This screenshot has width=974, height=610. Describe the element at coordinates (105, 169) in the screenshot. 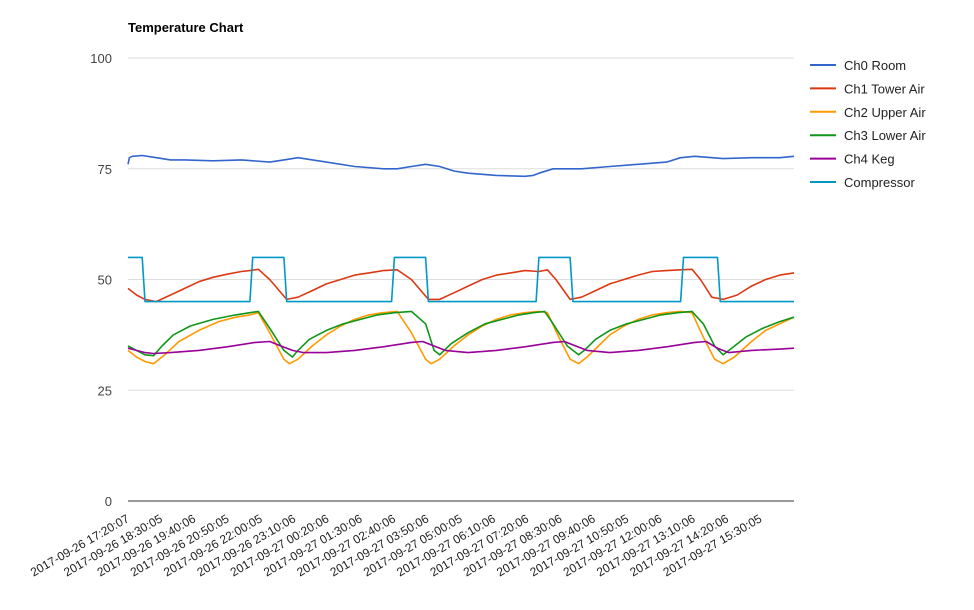

I see `y-tick-label: 75` at that location.